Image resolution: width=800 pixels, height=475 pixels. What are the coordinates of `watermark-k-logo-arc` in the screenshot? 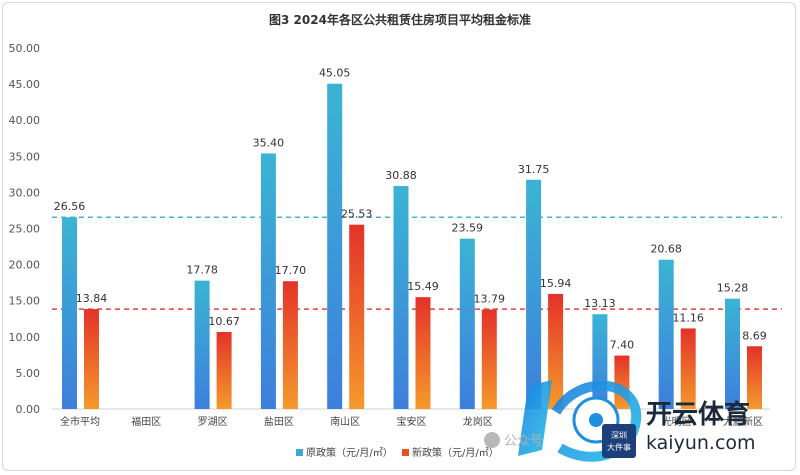 It's located at (596, 421).